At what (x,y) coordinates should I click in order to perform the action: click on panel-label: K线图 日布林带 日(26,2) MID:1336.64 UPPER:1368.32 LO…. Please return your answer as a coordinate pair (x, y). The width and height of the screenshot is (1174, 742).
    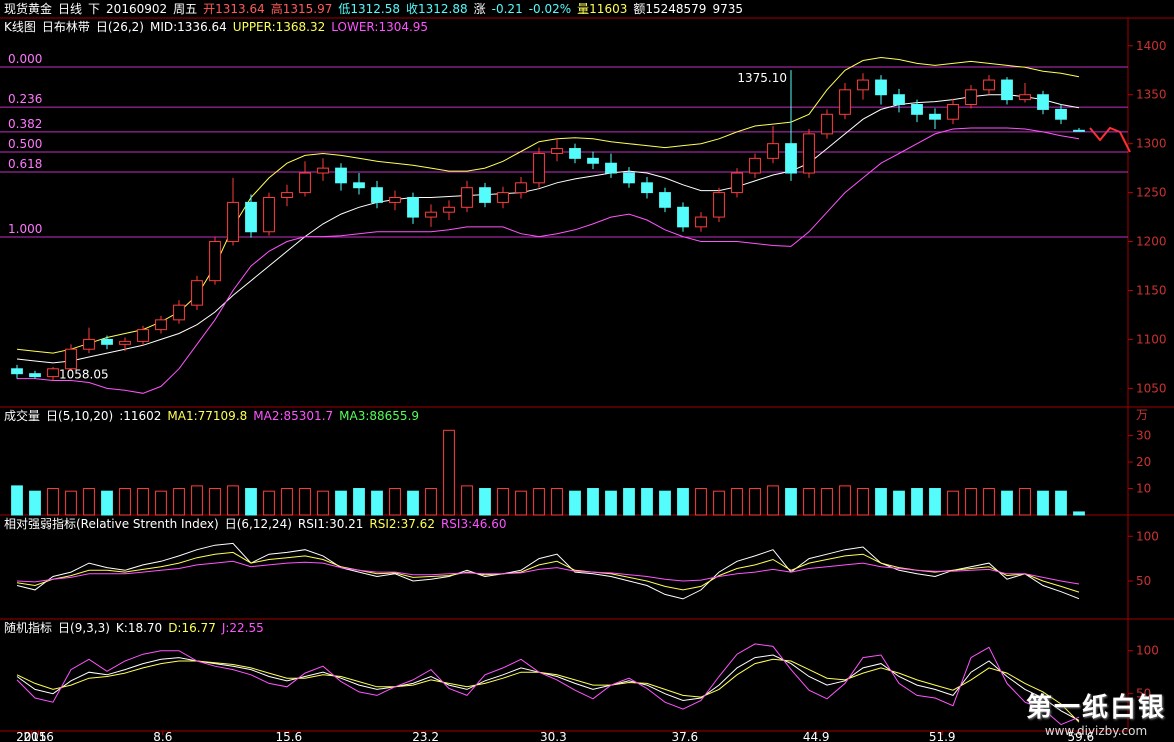
    Looking at the image, I should click on (216, 27).